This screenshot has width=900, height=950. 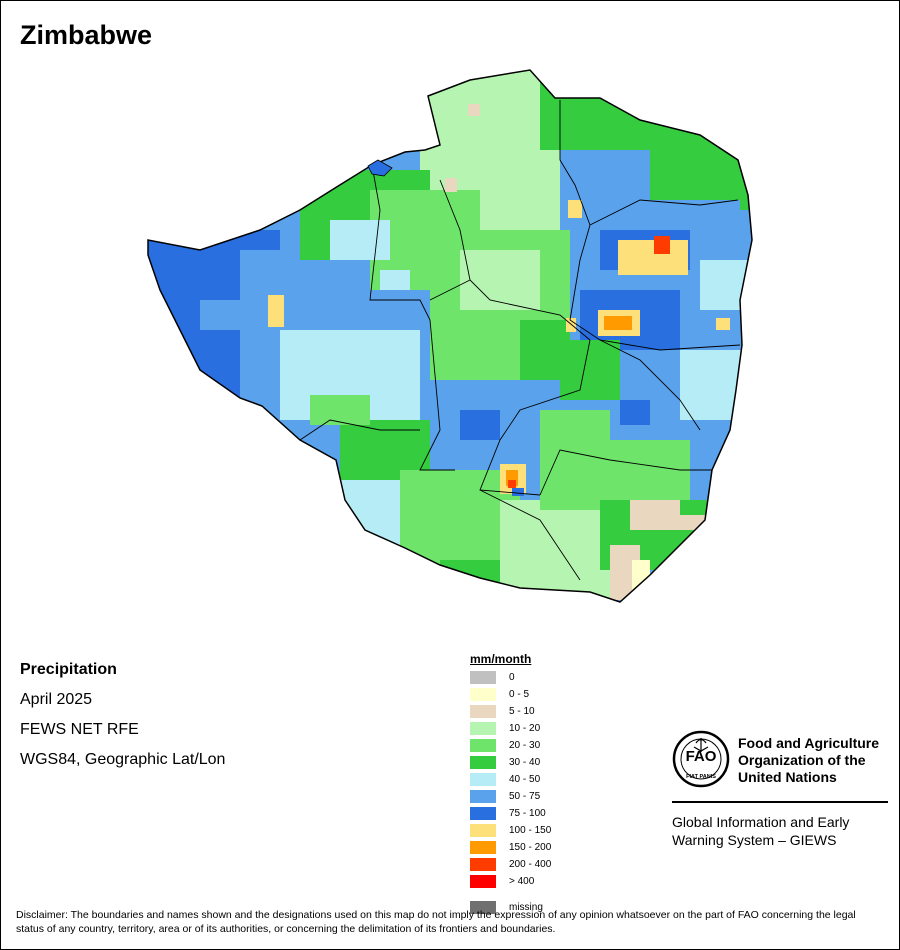 I want to click on legend-item: 5 - 10, so click(x=510, y=711).